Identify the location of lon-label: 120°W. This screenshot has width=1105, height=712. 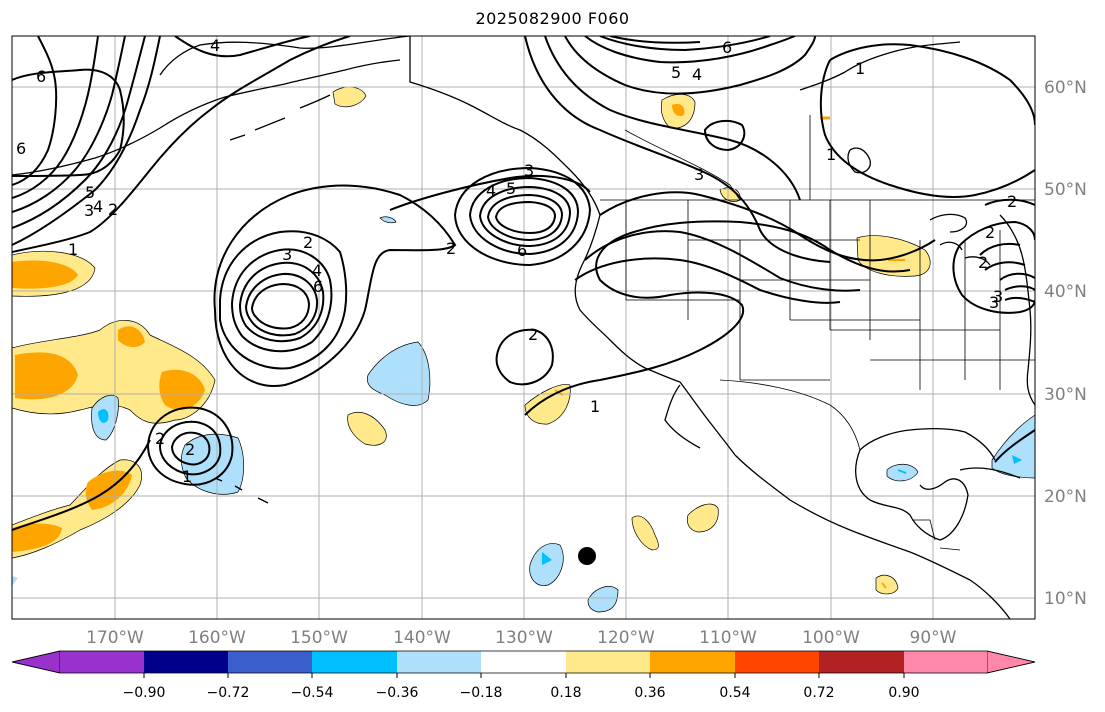
(626, 638).